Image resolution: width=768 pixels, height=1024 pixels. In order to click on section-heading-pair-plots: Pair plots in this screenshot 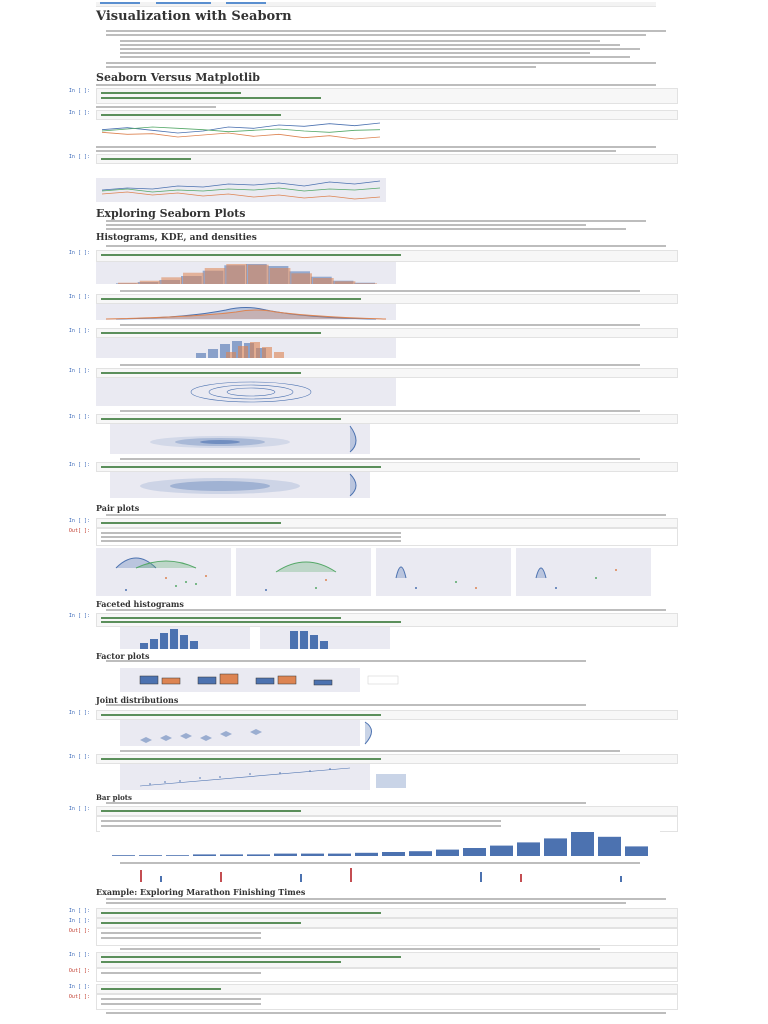, I will do `click(118, 508)`.